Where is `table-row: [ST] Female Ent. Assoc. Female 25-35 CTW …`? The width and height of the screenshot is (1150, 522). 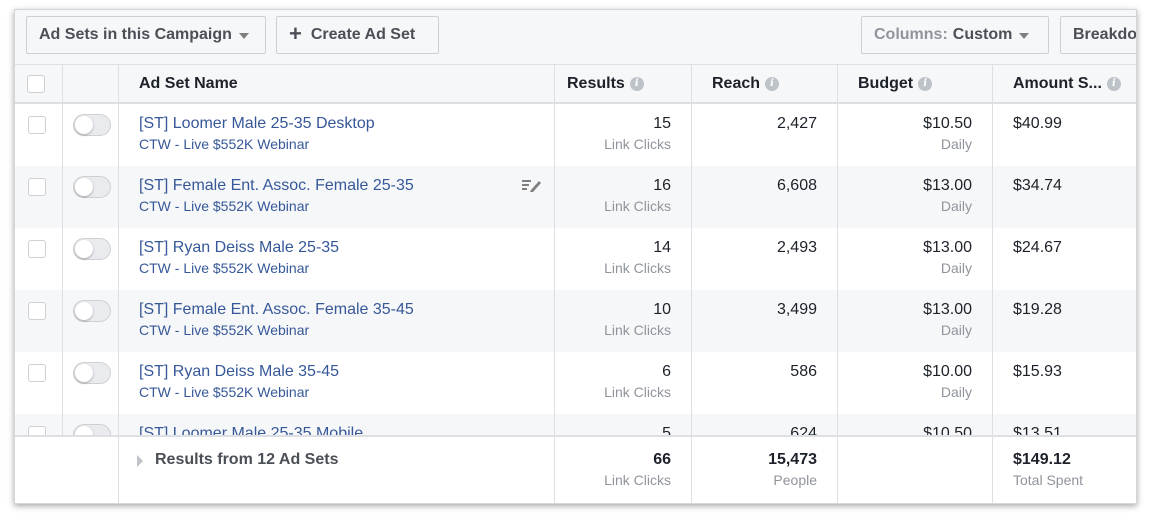
table-row: [ST] Female Ent. Assoc. Female 25-35 CTW … is located at coordinates (575, 197).